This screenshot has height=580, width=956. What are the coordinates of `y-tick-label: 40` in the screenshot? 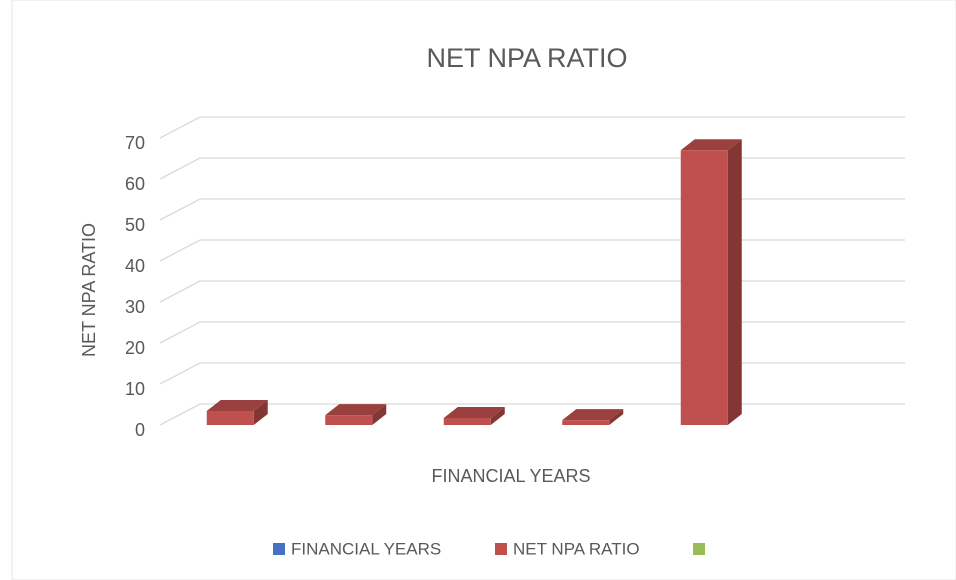 It's located at (135, 266).